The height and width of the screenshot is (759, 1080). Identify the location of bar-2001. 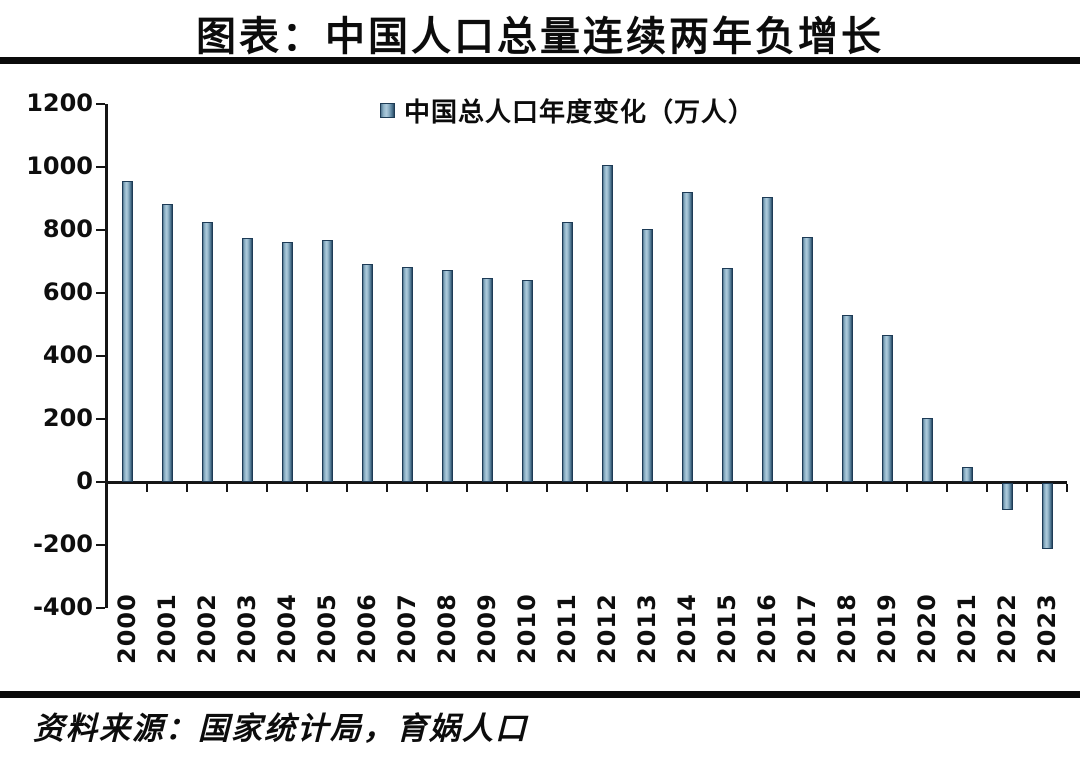
(167, 342).